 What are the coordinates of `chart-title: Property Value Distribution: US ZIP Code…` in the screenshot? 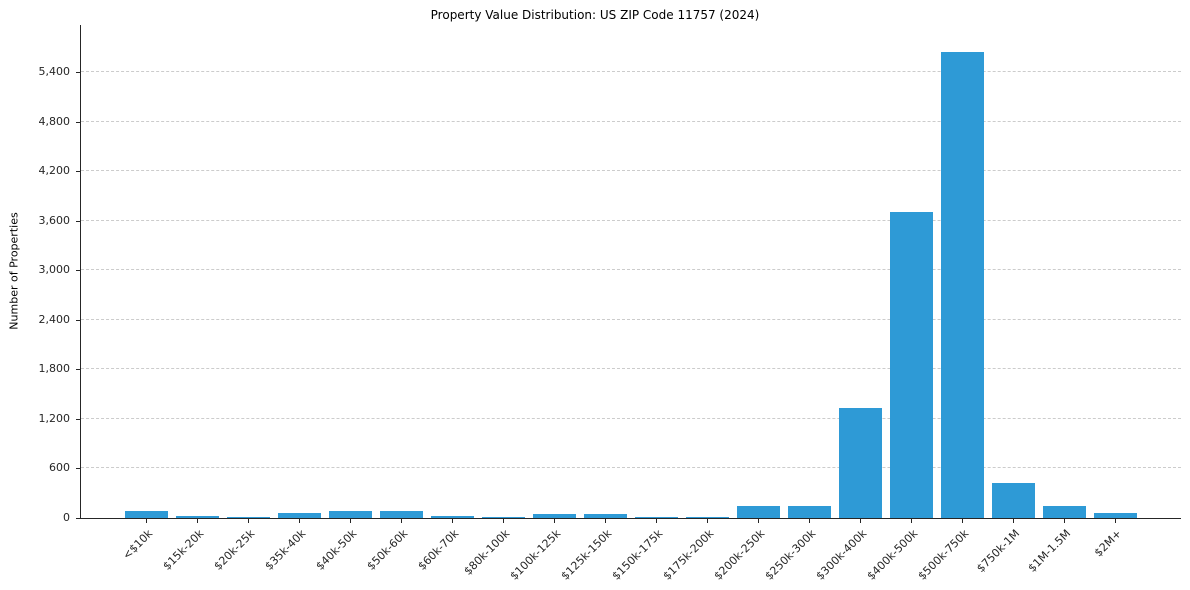 It's located at (595, 15).